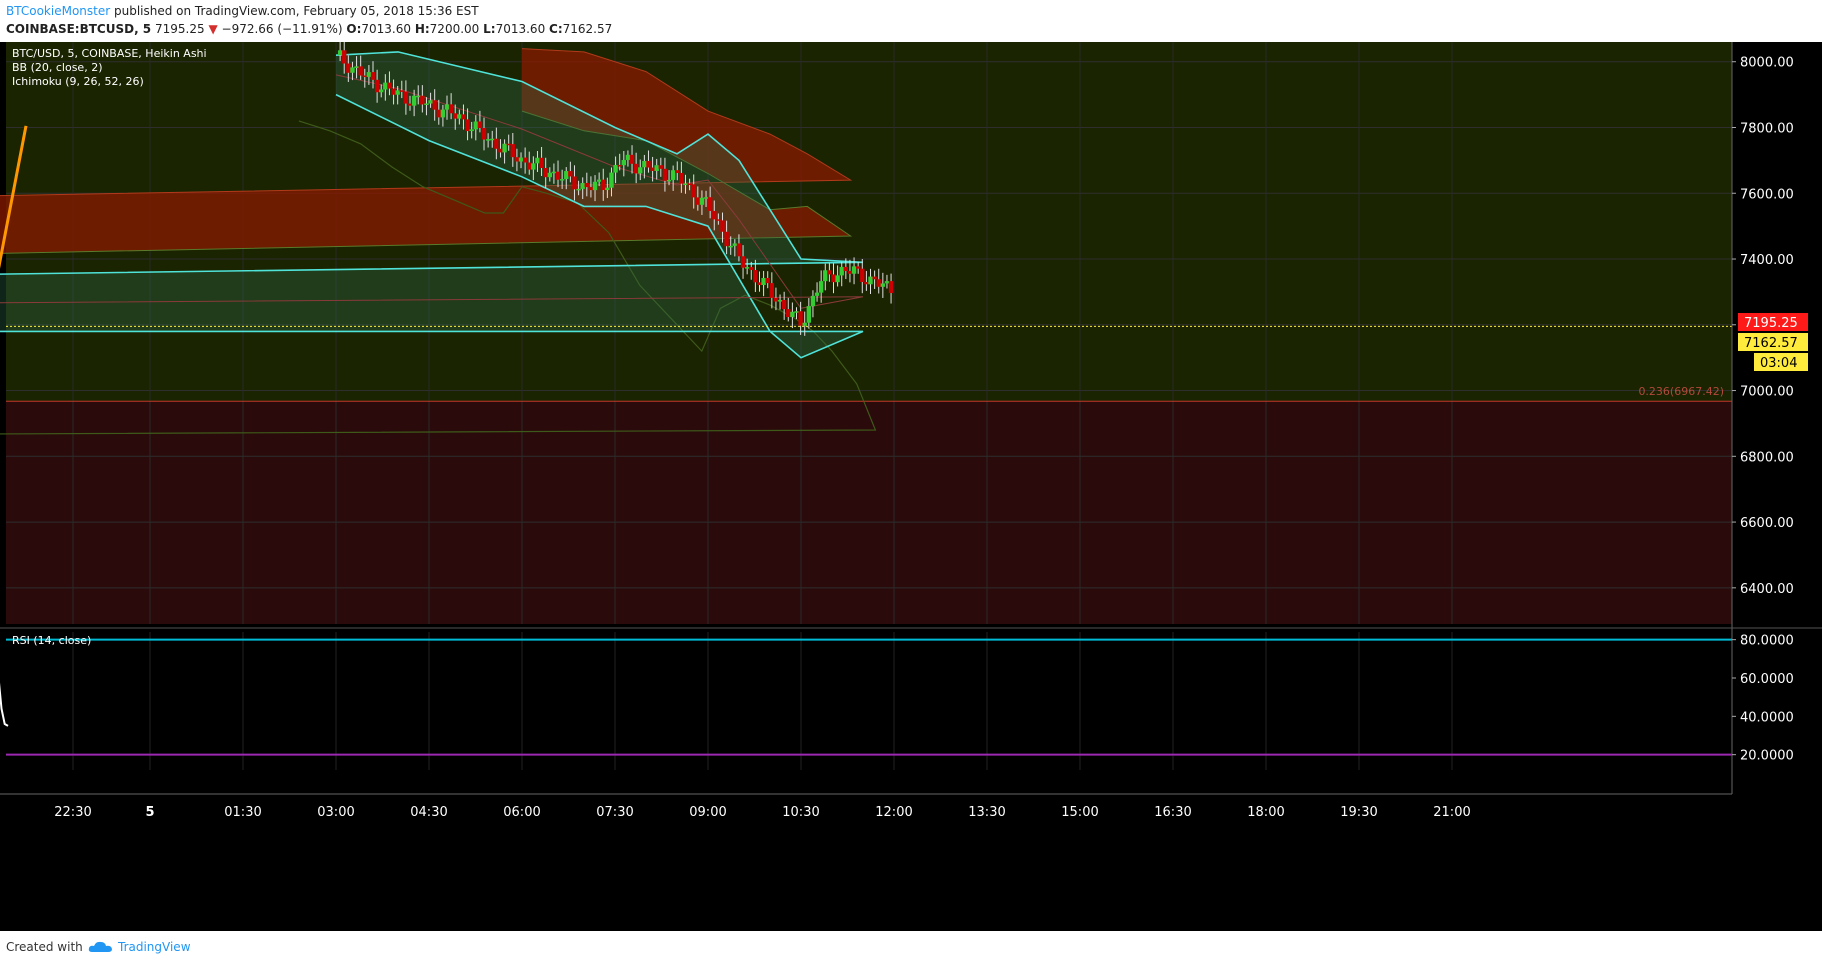 The image size is (1822, 964). What do you see at coordinates (986, 812) in the screenshot?
I see `time-tick-label: 13:30` at bounding box center [986, 812].